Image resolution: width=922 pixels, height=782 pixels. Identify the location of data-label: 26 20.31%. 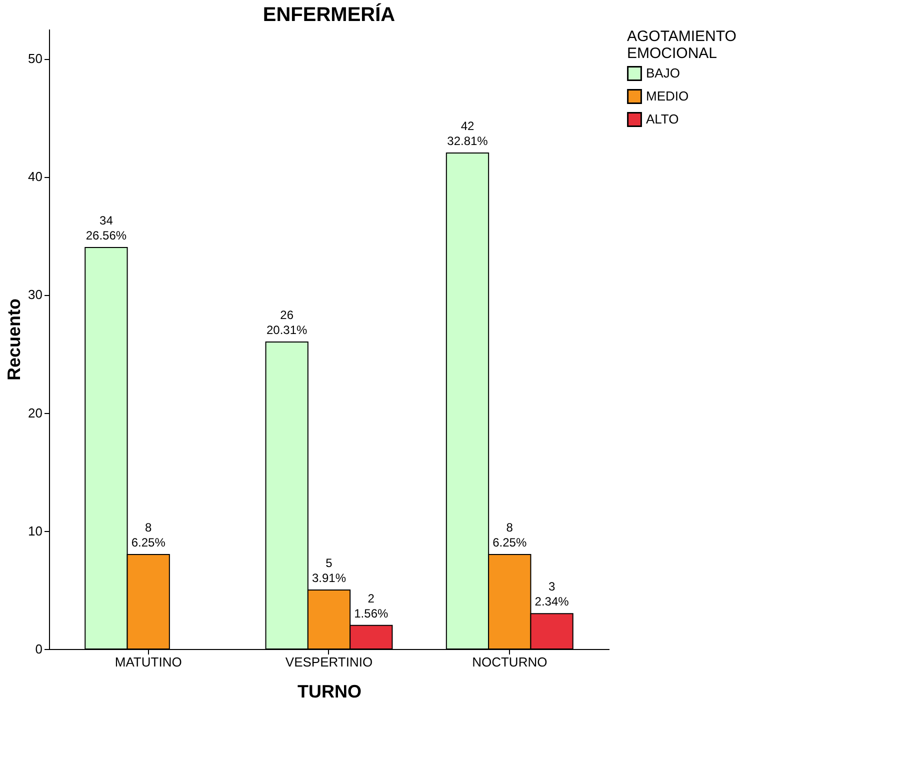
(287, 322).